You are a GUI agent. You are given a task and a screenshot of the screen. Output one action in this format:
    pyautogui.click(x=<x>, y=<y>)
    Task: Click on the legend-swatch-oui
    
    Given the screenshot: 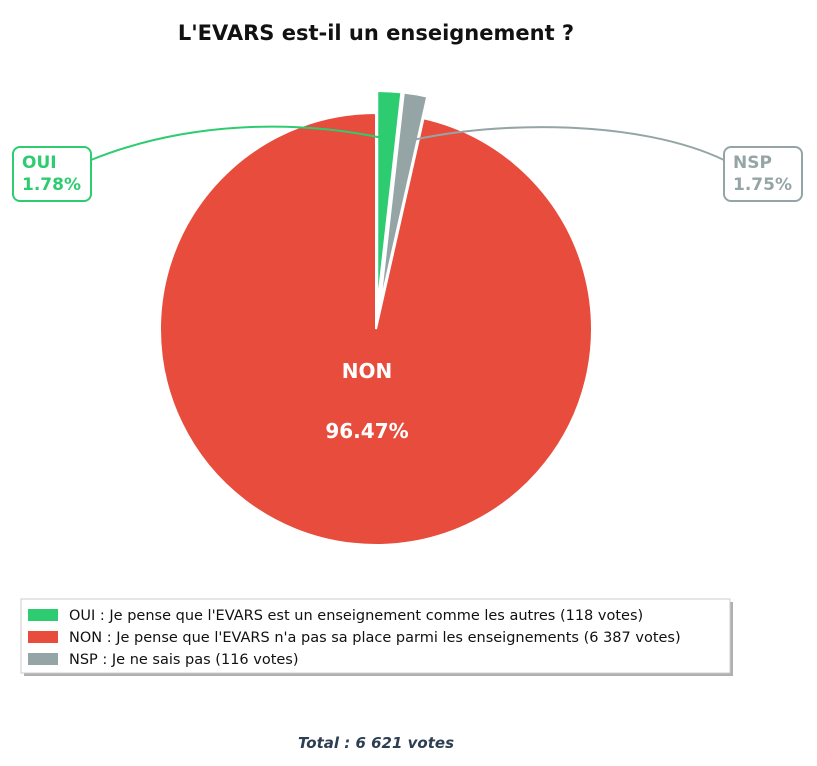 What is the action you would take?
    pyautogui.click(x=43, y=615)
    